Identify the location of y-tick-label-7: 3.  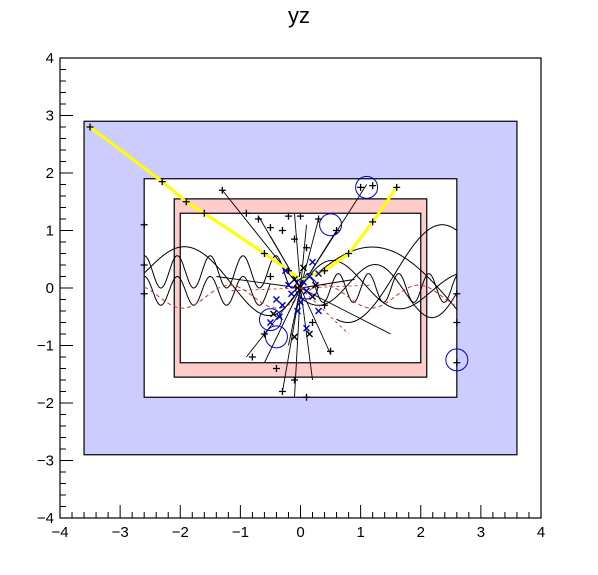
(50, 116).